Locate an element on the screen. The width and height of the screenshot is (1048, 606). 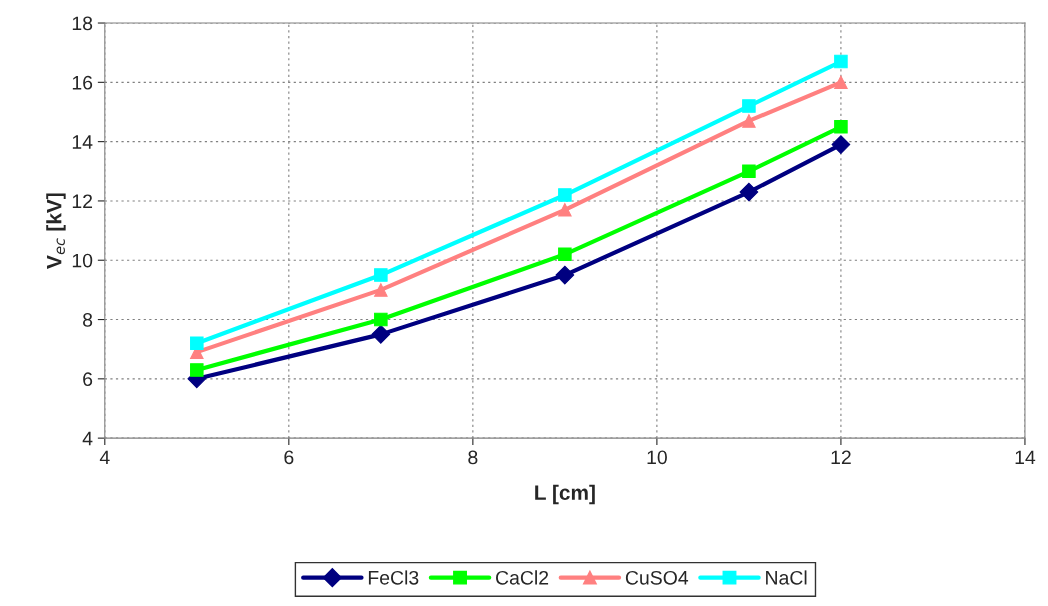
y-tick-label: 4 is located at coordinates (87, 438).